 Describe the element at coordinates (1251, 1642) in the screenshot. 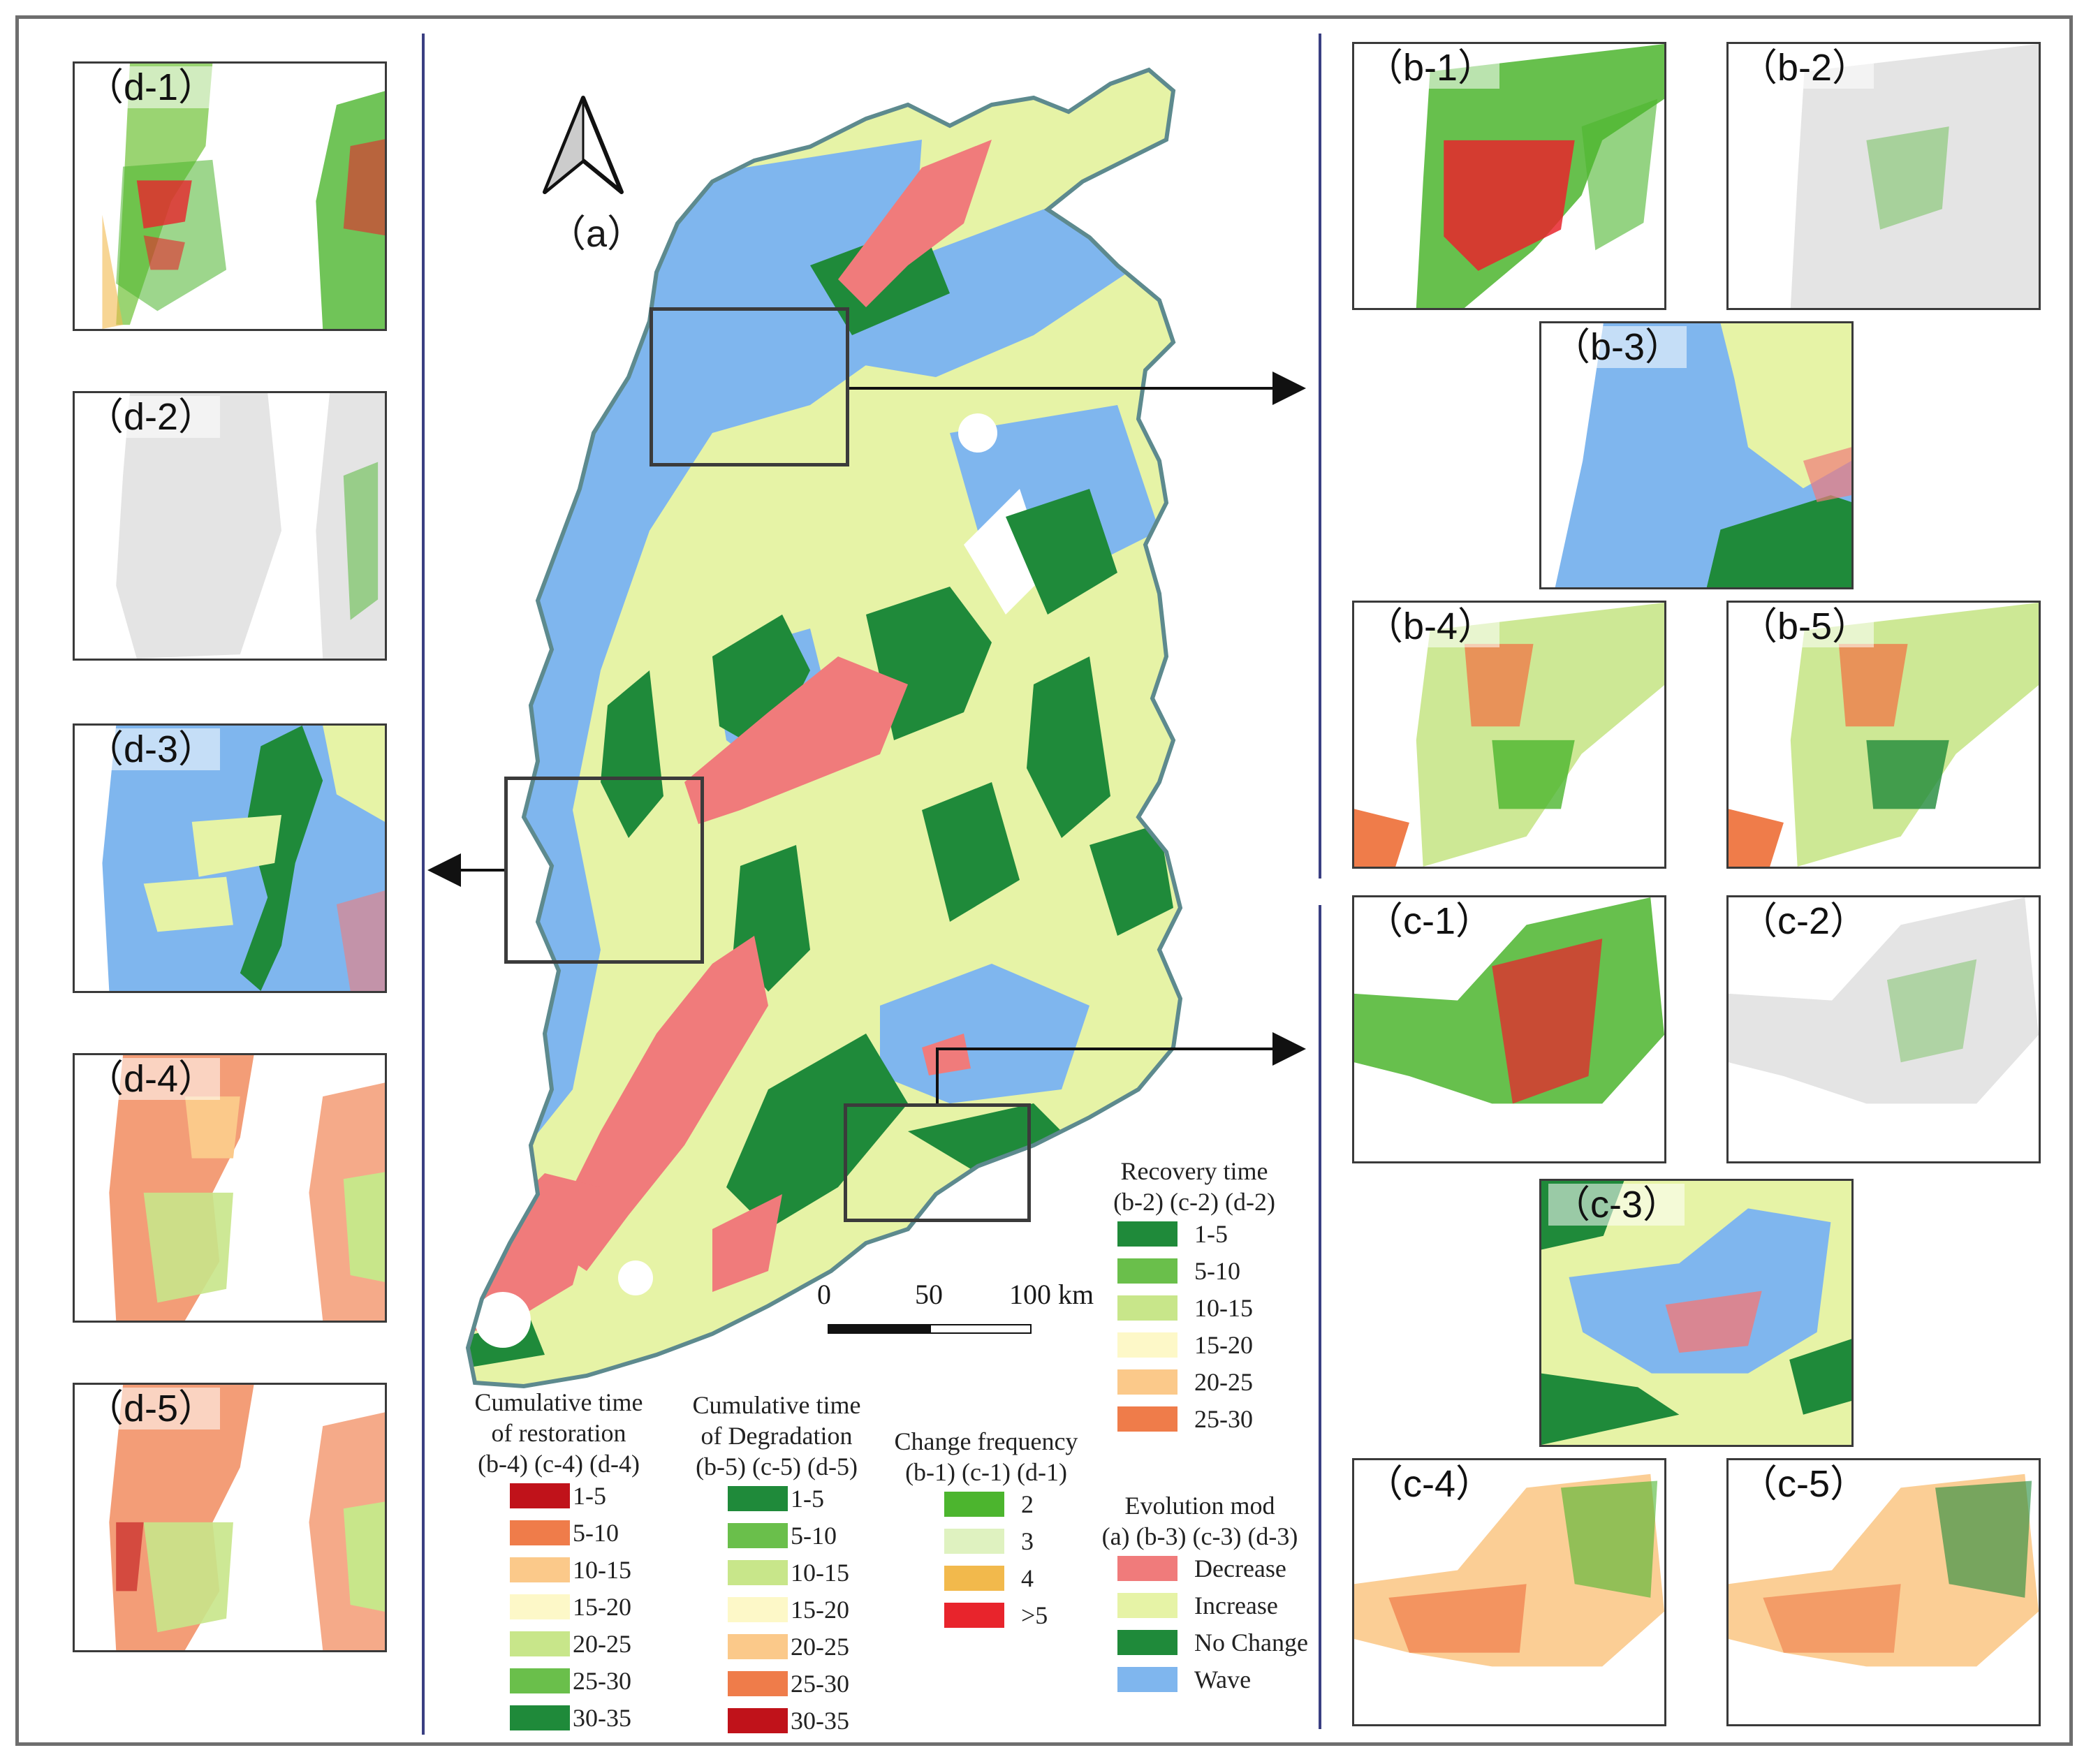

I see `legend-evolution-label: No Change` at that location.